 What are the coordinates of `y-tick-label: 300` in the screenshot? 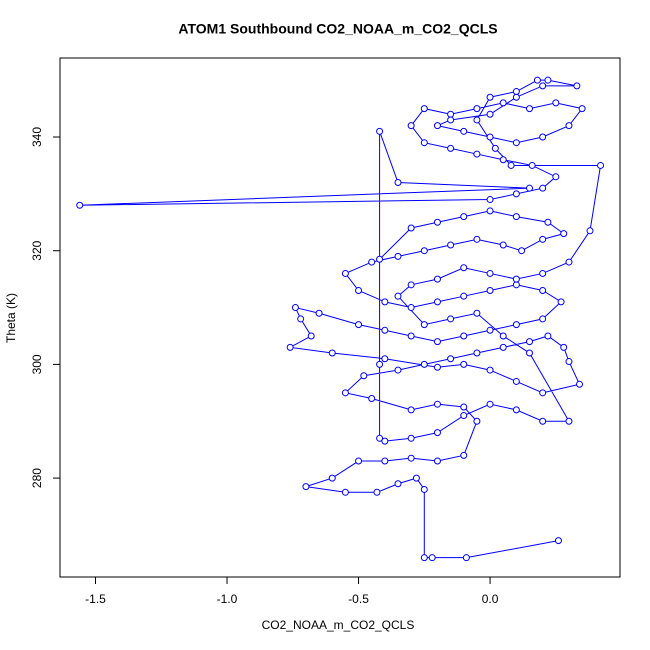 It's located at (37, 364).